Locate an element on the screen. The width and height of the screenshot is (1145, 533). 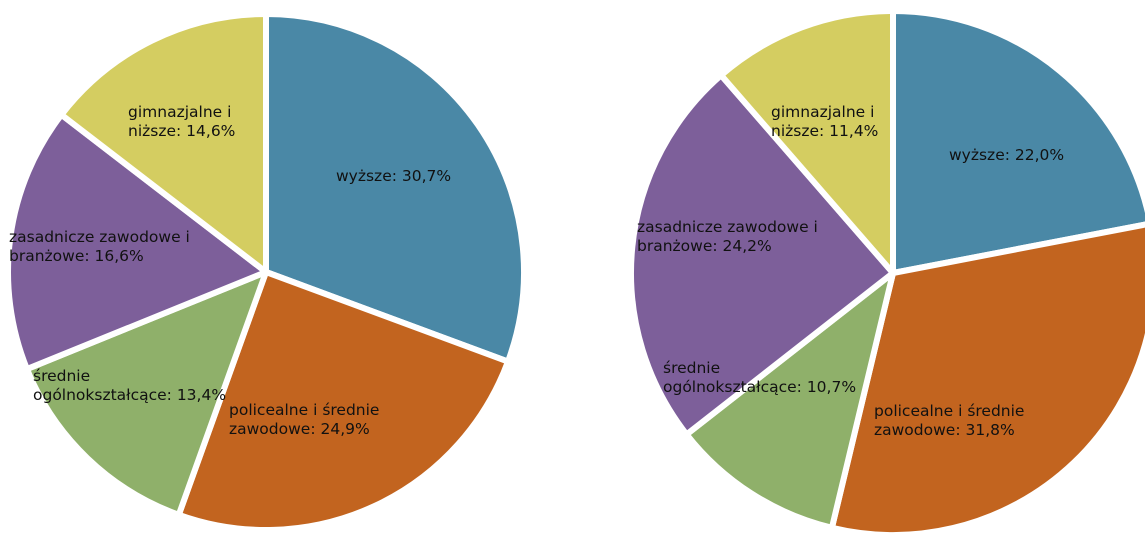
slice-policealne is located at coordinates (343, 401).